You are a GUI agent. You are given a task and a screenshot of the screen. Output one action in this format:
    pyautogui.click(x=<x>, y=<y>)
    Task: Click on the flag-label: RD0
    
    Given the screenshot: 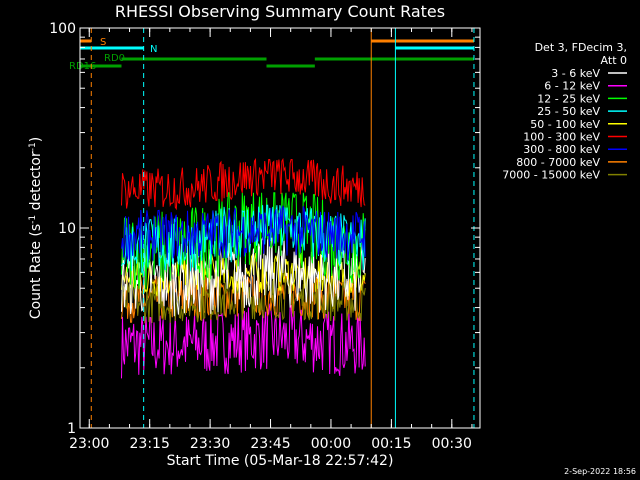 What is the action you would take?
    pyautogui.click(x=114, y=58)
    